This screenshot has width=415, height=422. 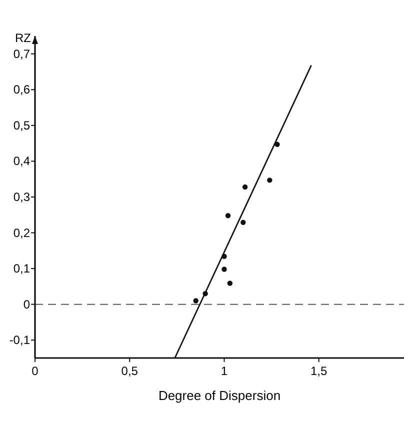 What do you see at coordinates (224, 371) in the screenshot?
I see `x-tick-label: 1` at bounding box center [224, 371].